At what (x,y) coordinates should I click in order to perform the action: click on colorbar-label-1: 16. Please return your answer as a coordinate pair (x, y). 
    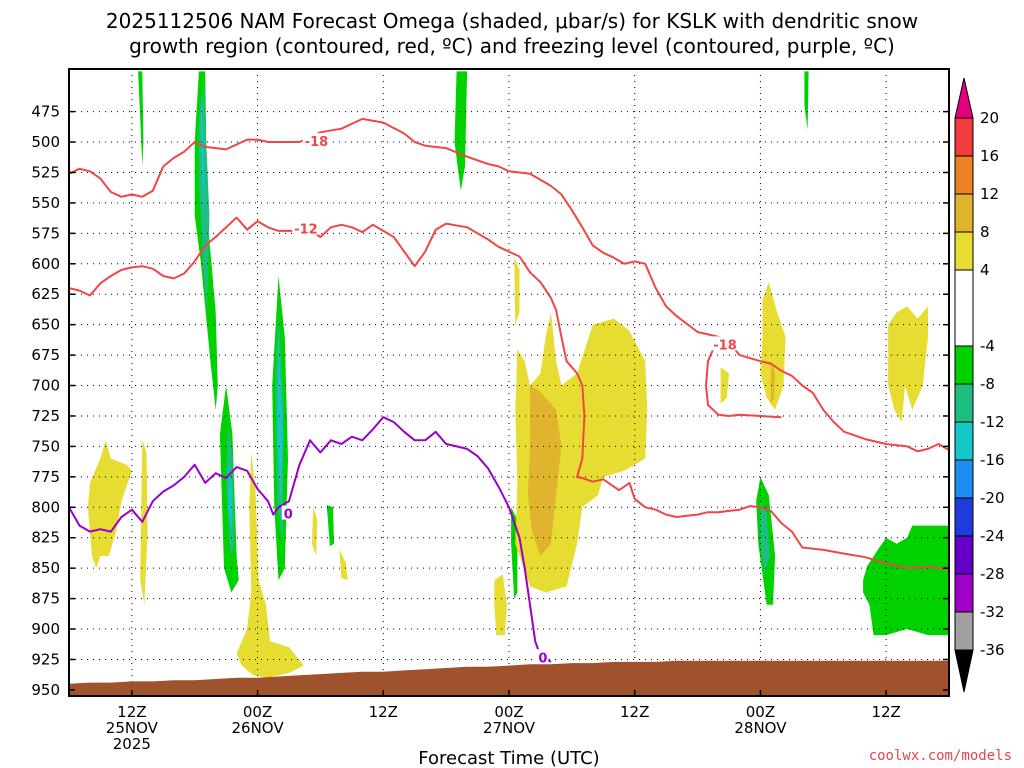
    Looking at the image, I should click on (989, 156).